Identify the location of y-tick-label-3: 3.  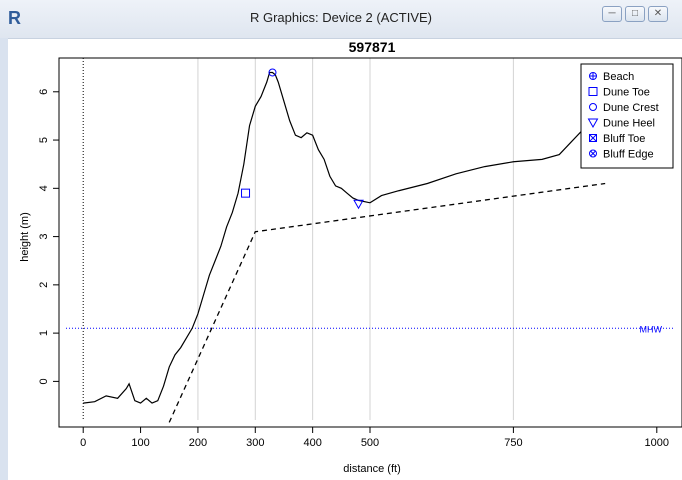
(44, 237).